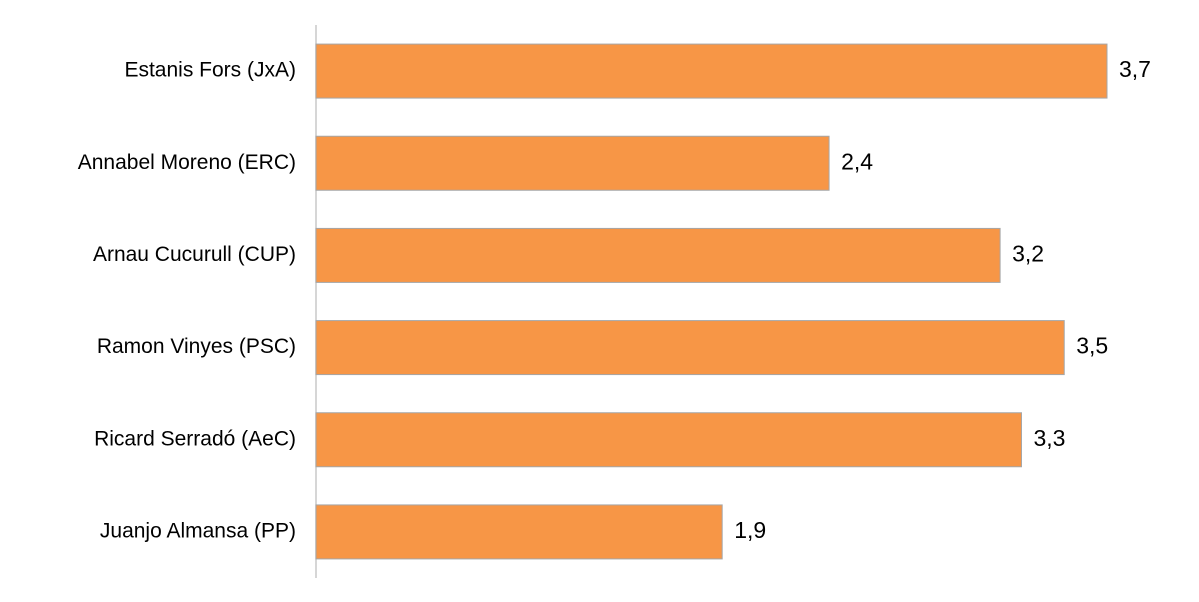 The height and width of the screenshot is (602, 1199). Describe the element at coordinates (857, 161) in the screenshot. I see `data-label: 2,4` at that location.